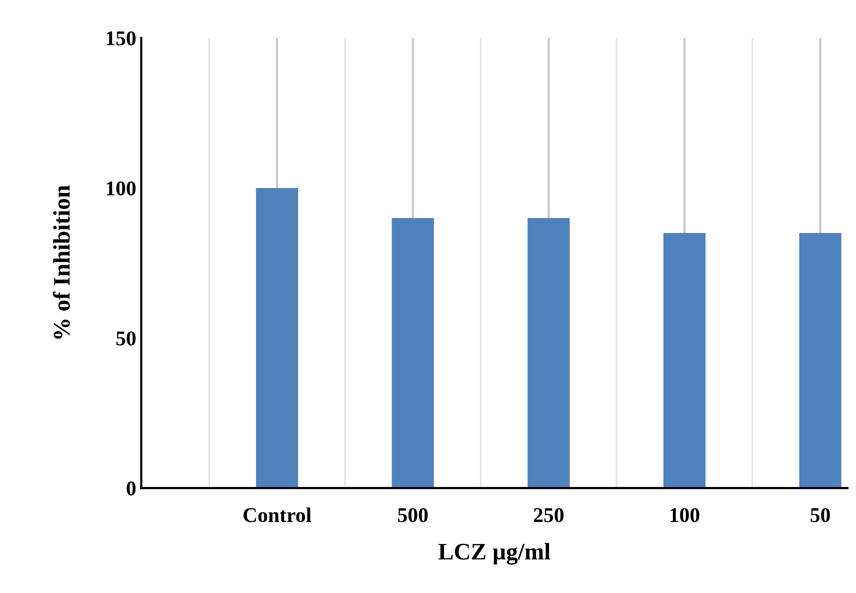  What do you see at coordinates (131, 488) in the screenshot?
I see `y-tick-label: 0` at bounding box center [131, 488].